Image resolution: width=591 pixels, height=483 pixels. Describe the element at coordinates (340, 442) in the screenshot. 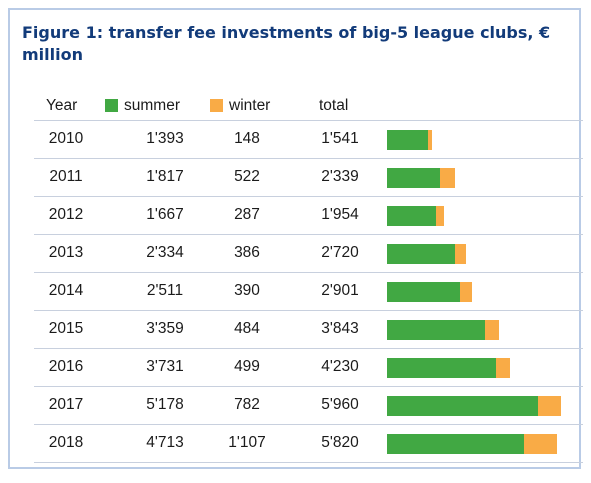

I see `total-value-cell: 5'820` at that location.